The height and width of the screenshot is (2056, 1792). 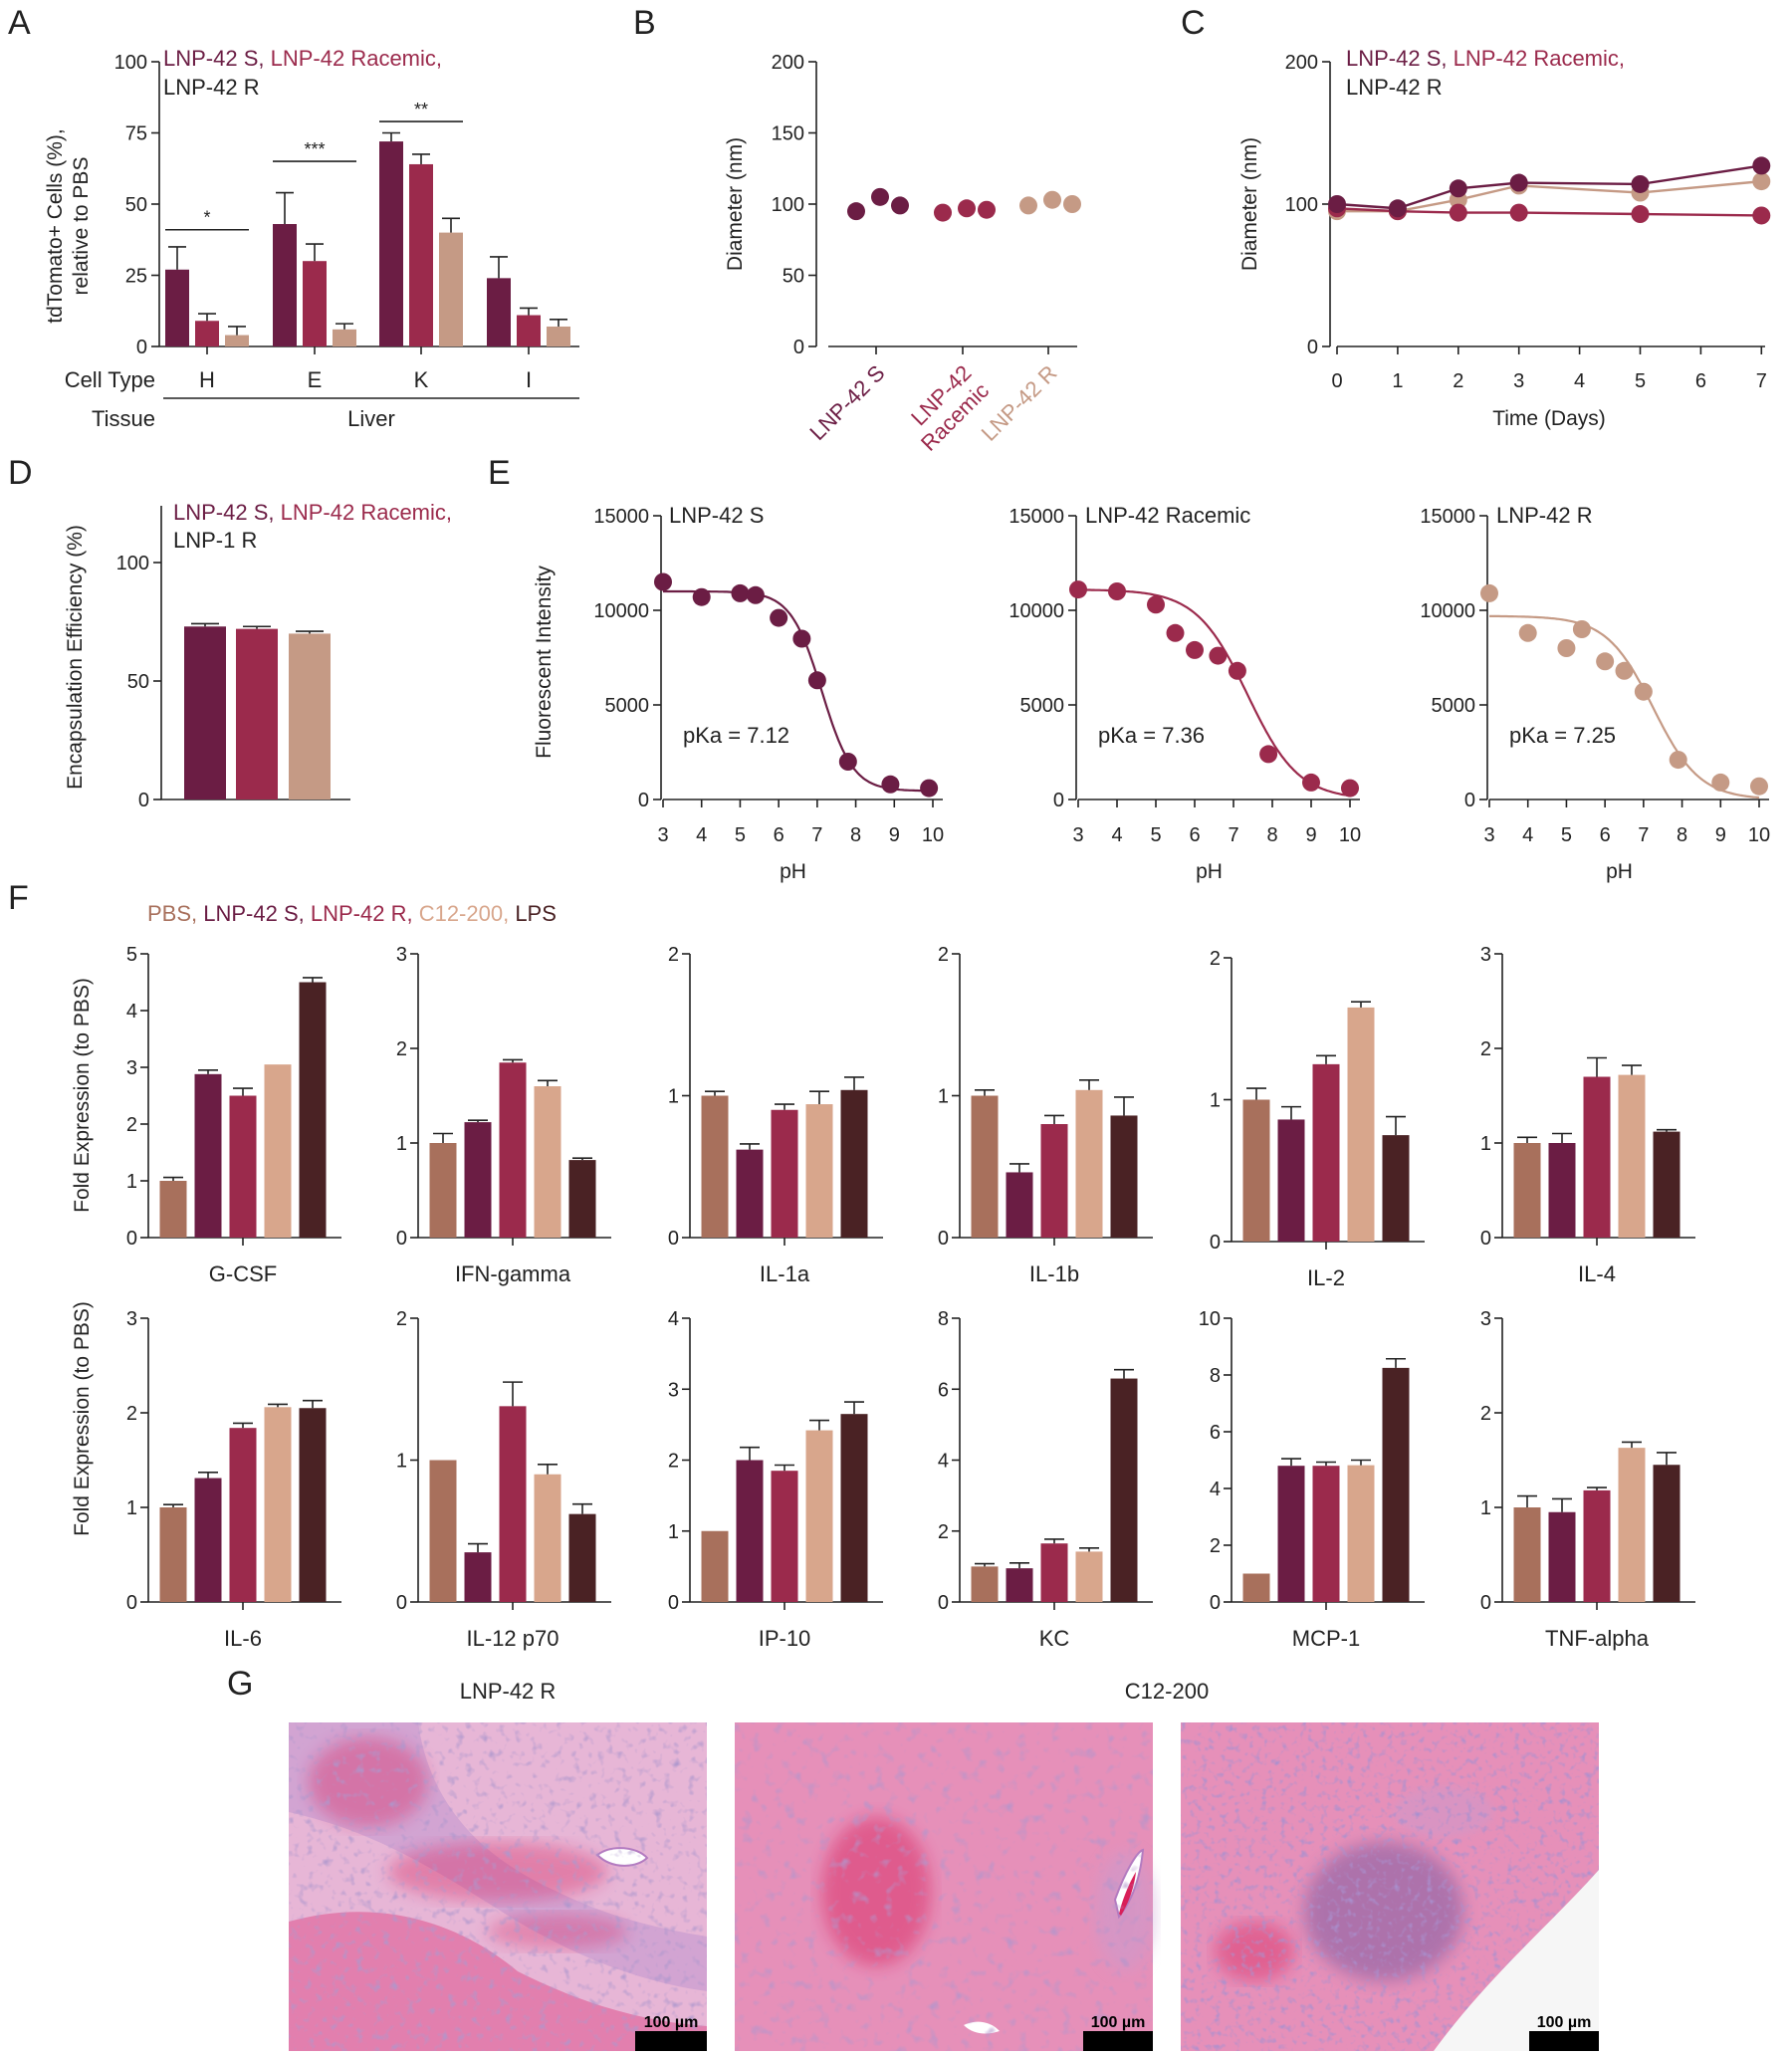 I want to click on panel-e-x-tick-label: 6, so click(x=1605, y=835).